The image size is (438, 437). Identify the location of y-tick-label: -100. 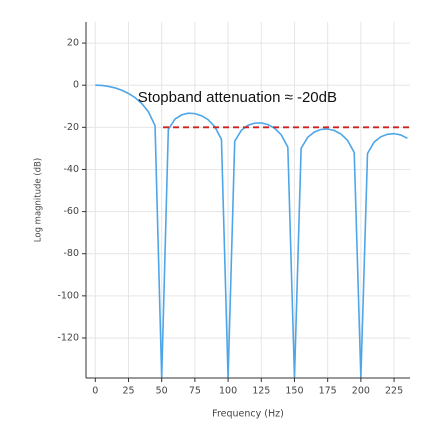
(68, 295).